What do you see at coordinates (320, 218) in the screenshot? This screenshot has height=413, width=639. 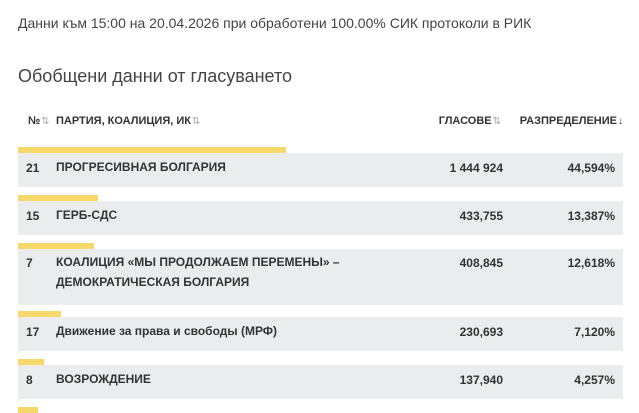 I see `table-row: 15 ГЕРБ-СДС 433,755 13,387%` at bounding box center [320, 218].